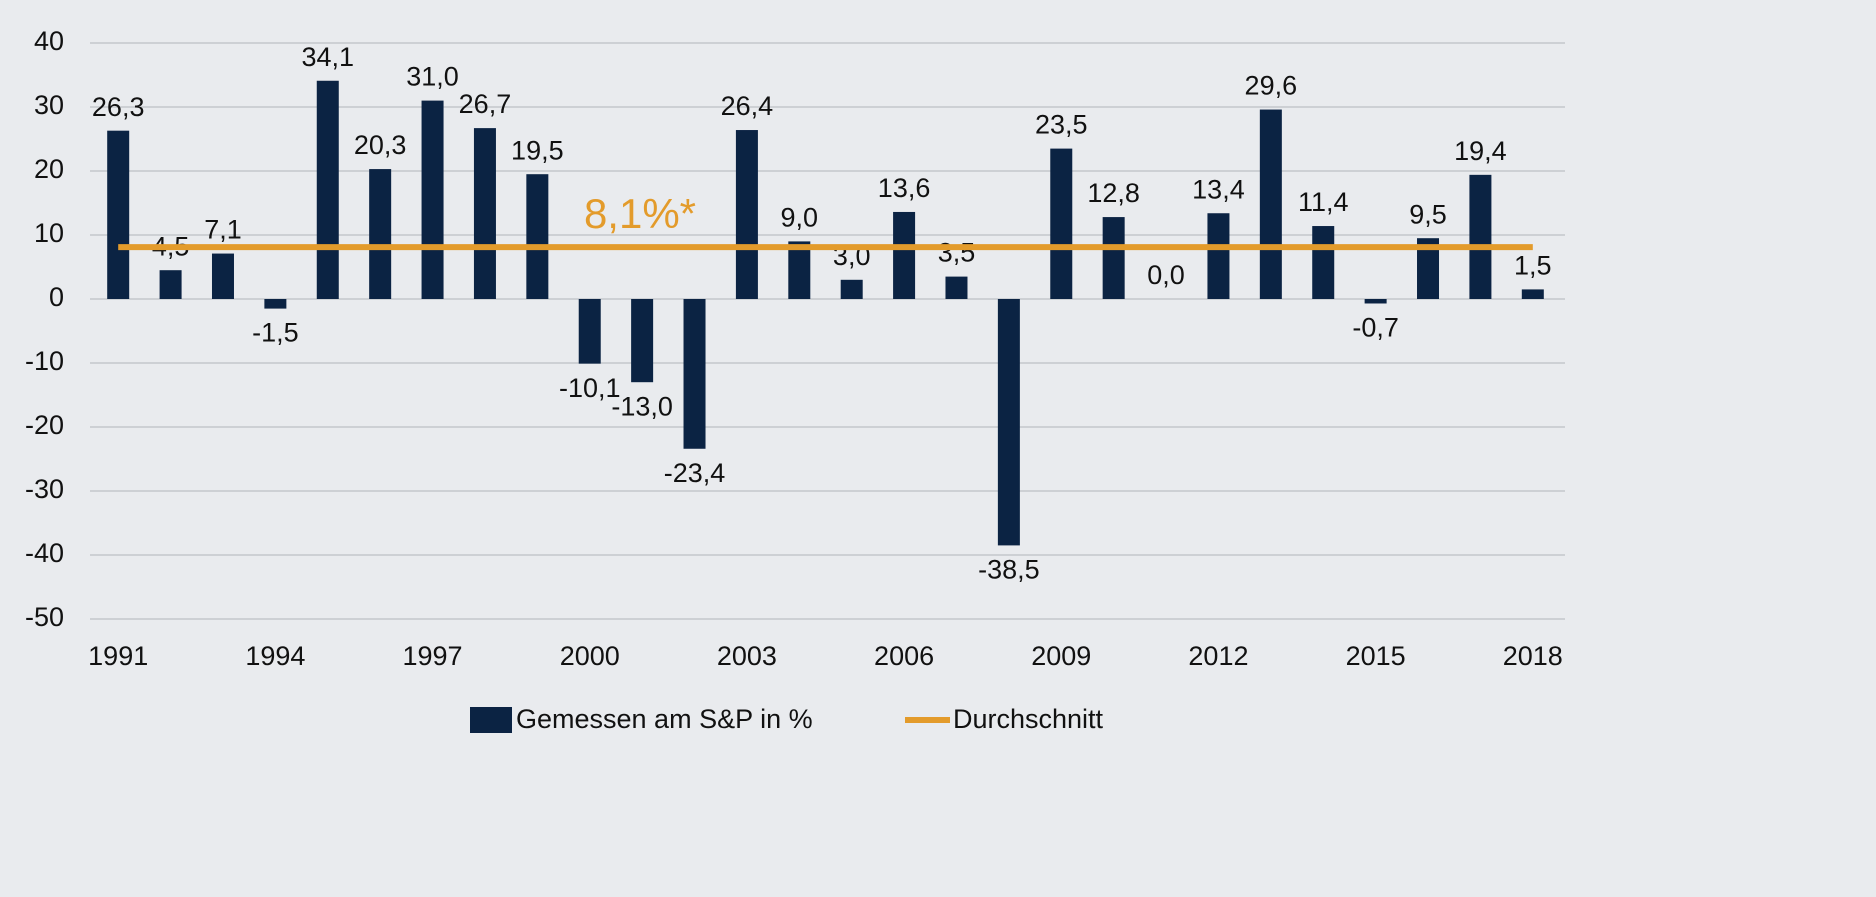  What do you see at coordinates (1480, 151) in the screenshot?
I see `value-label: 19,4` at bounding box center [1480, 151].